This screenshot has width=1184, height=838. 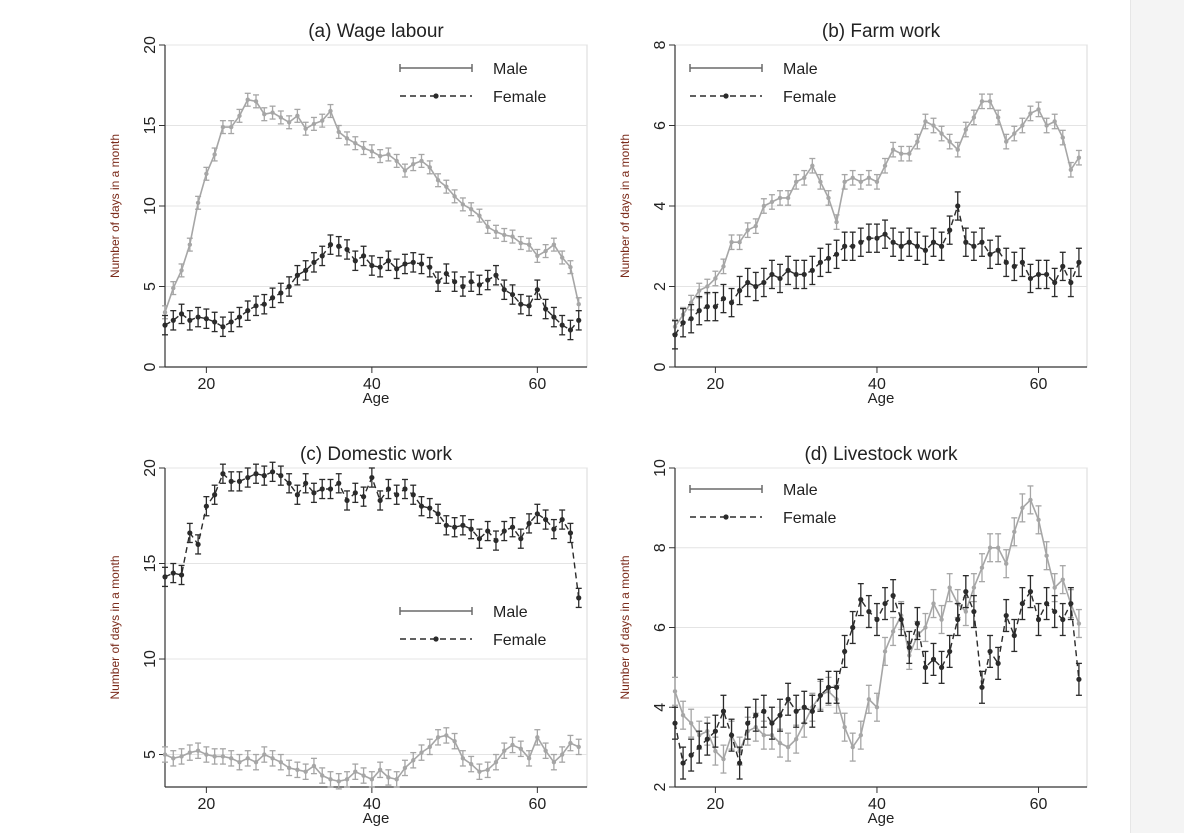 I want to click on series-line, so click(x=877, y=269).